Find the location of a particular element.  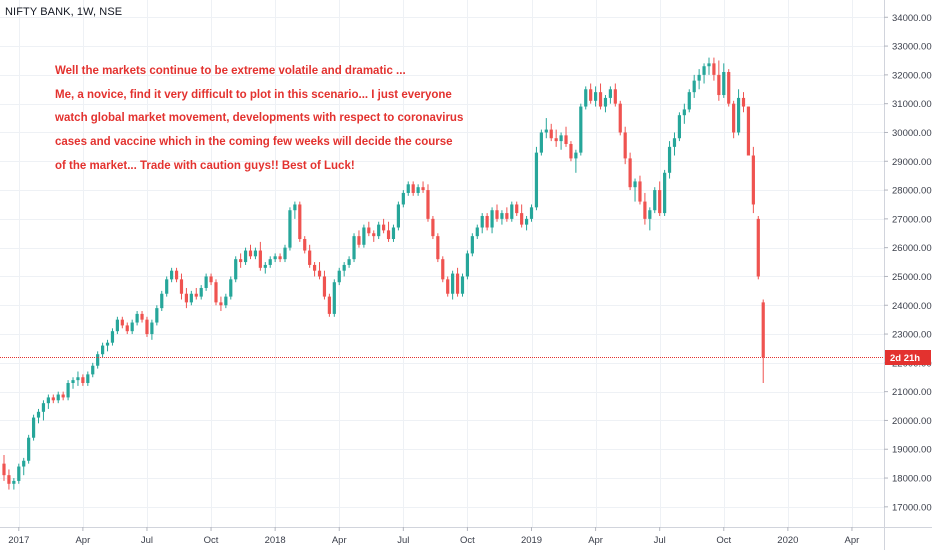

price-axis-label: 29000.00 is located at coordinates (912, 162).